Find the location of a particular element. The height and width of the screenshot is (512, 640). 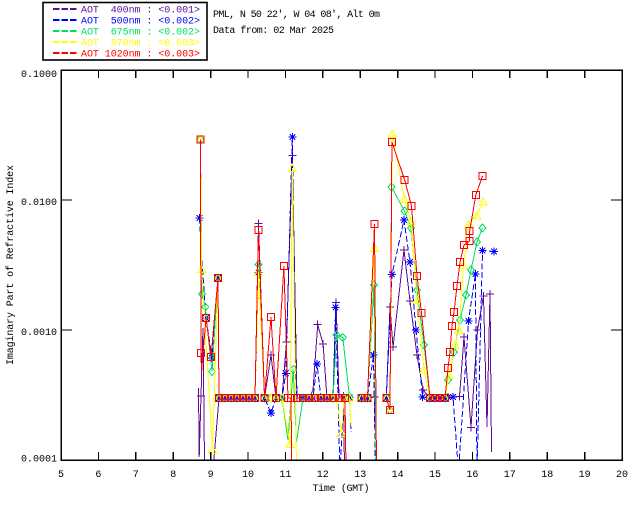

svg-text: 12 is located at coordinates (323, 475).